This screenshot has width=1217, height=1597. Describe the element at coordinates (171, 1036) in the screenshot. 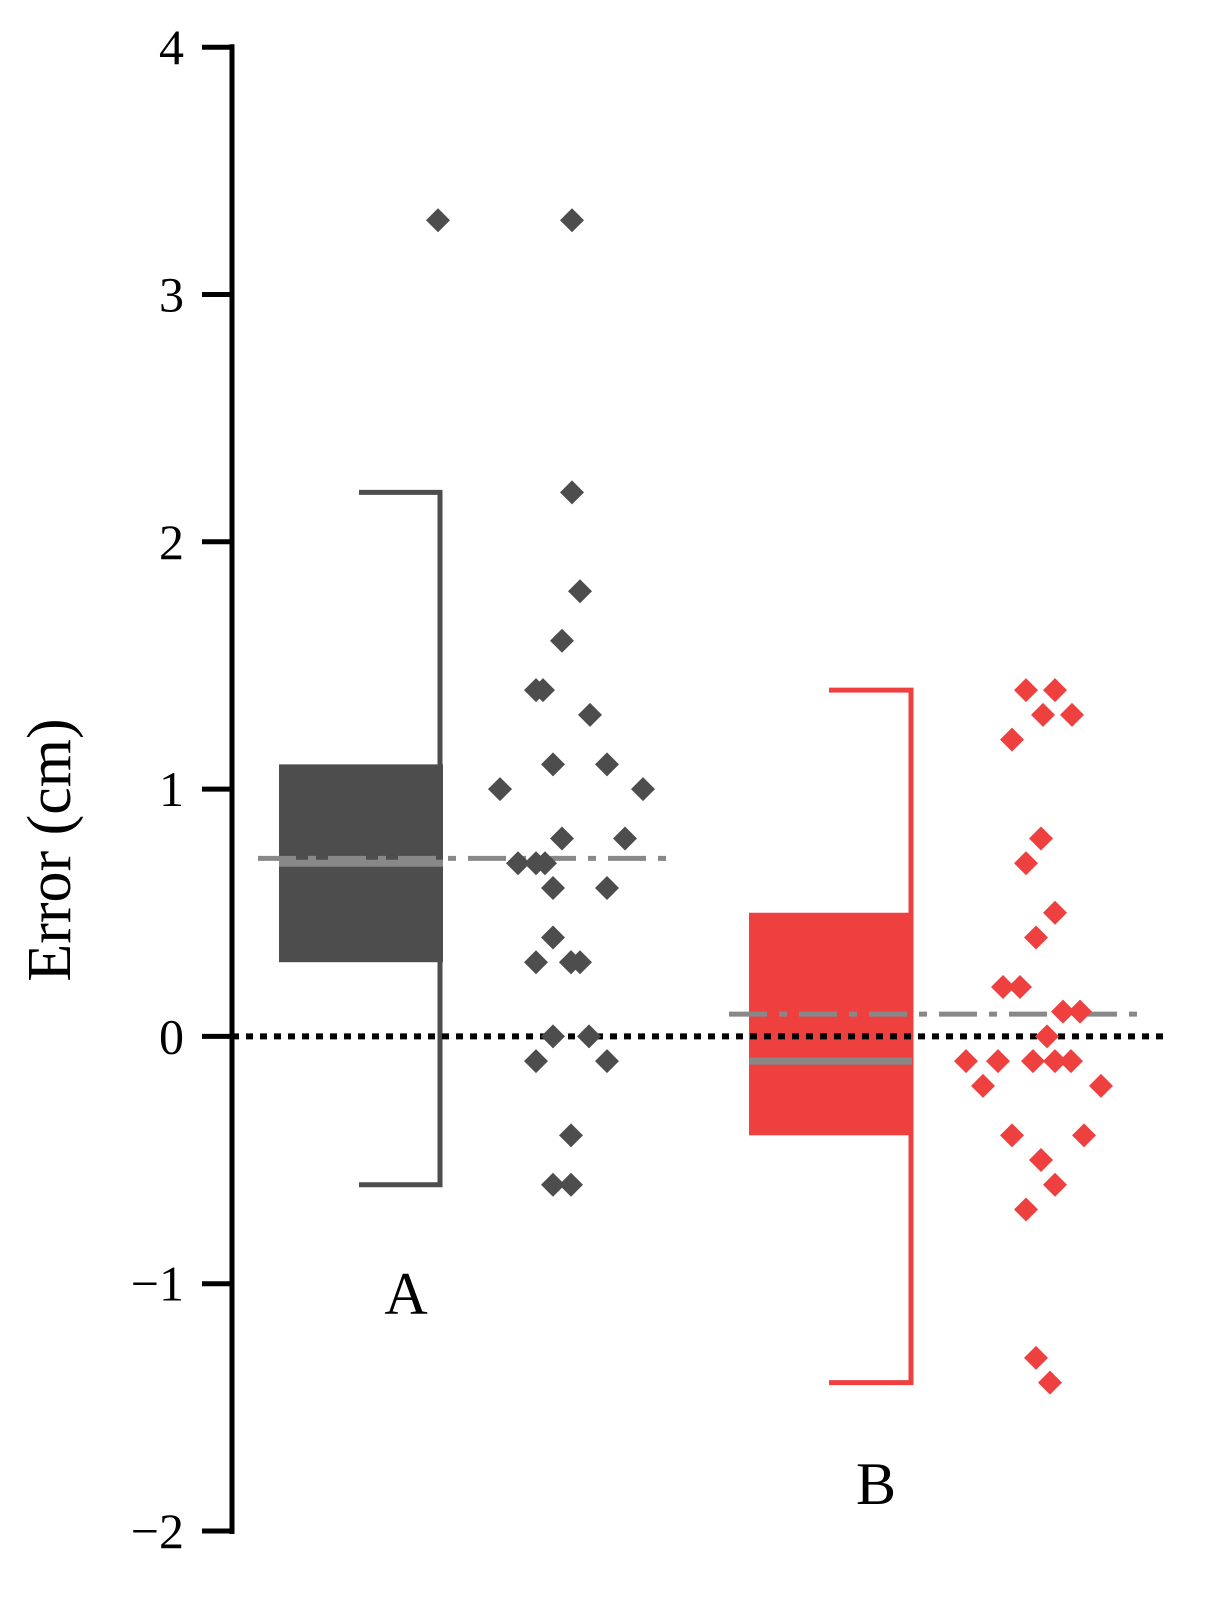

I see `y-tick-label: 0` at that location.